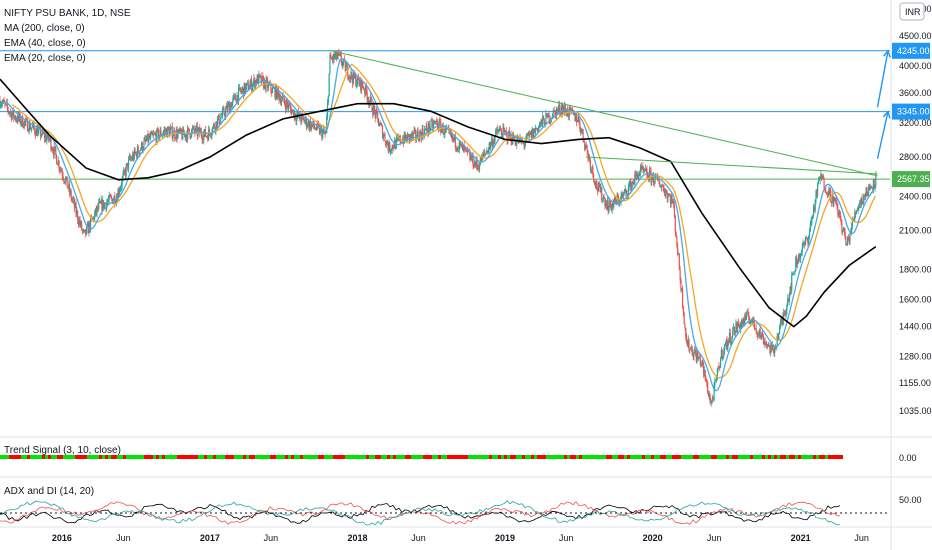 This screenshot has height=550, width=932. Describe the element at coordinates (908, 458) in the screenshot. I see `trend-signal-value: 0.00` at that location.